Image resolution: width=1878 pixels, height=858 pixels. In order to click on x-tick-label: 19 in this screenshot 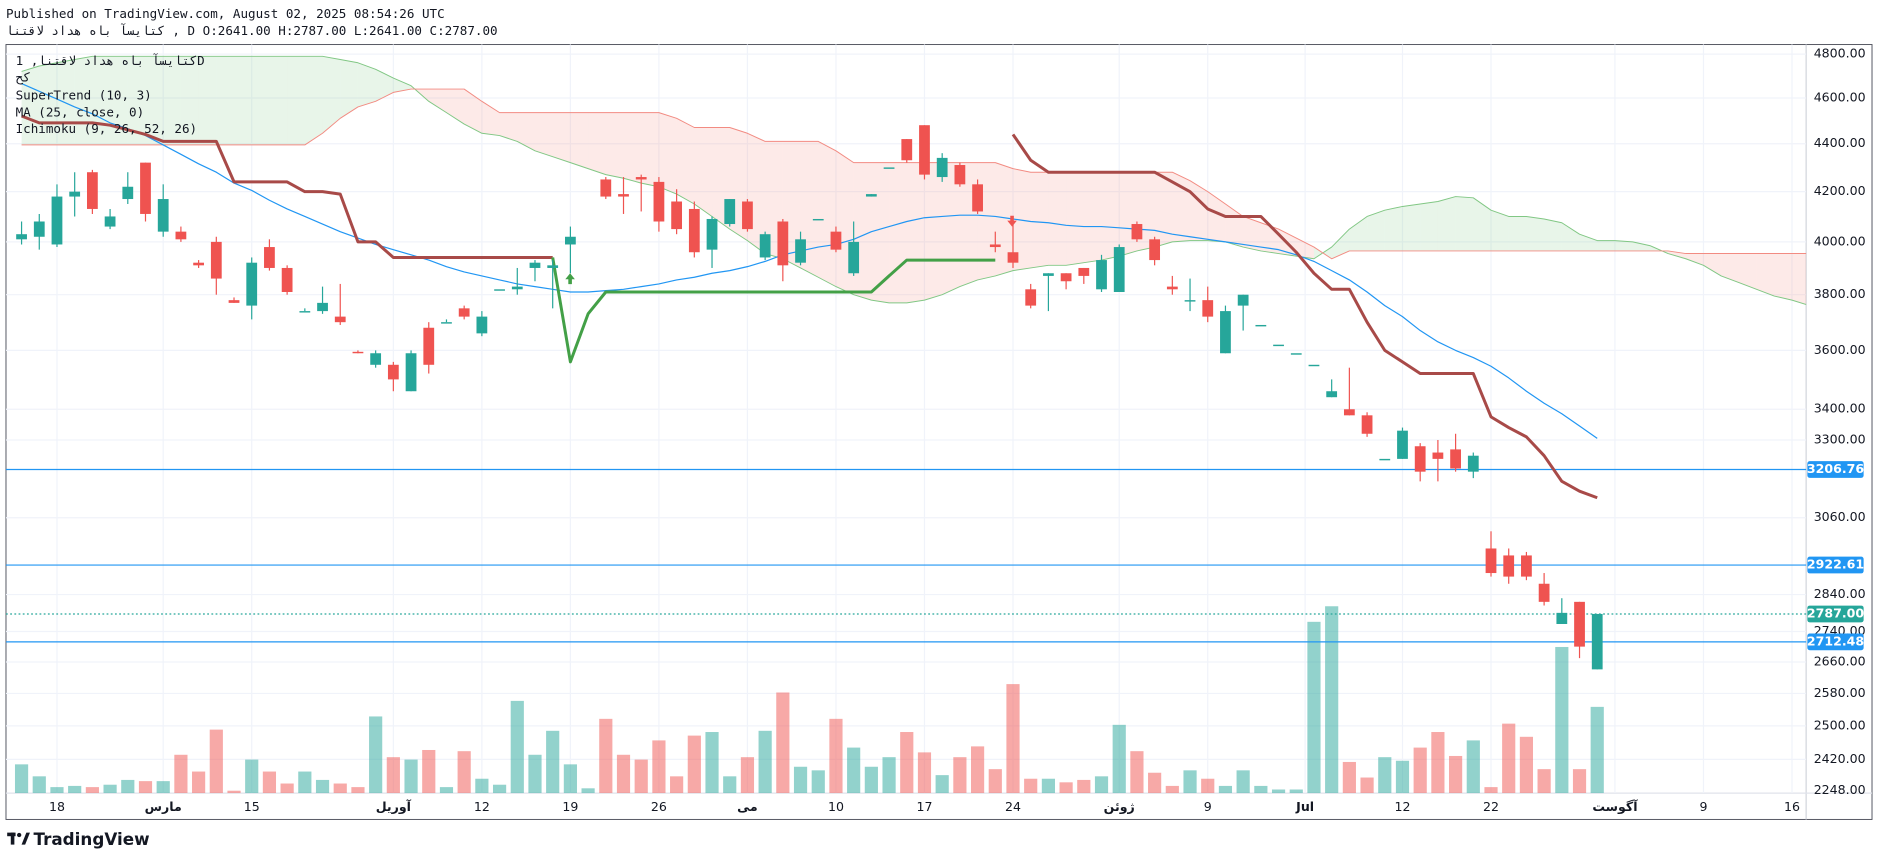, I will do `click(570, 806)`.